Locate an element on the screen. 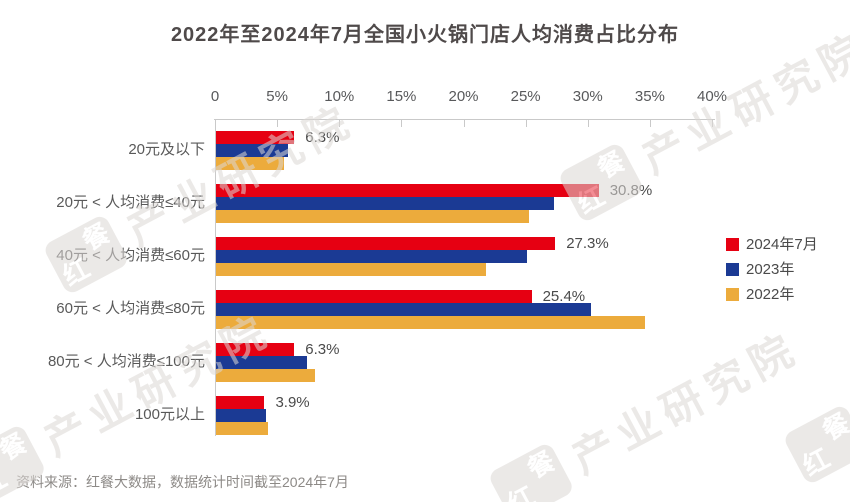  bar-s1-g3 is located at coordinates (403, 309).